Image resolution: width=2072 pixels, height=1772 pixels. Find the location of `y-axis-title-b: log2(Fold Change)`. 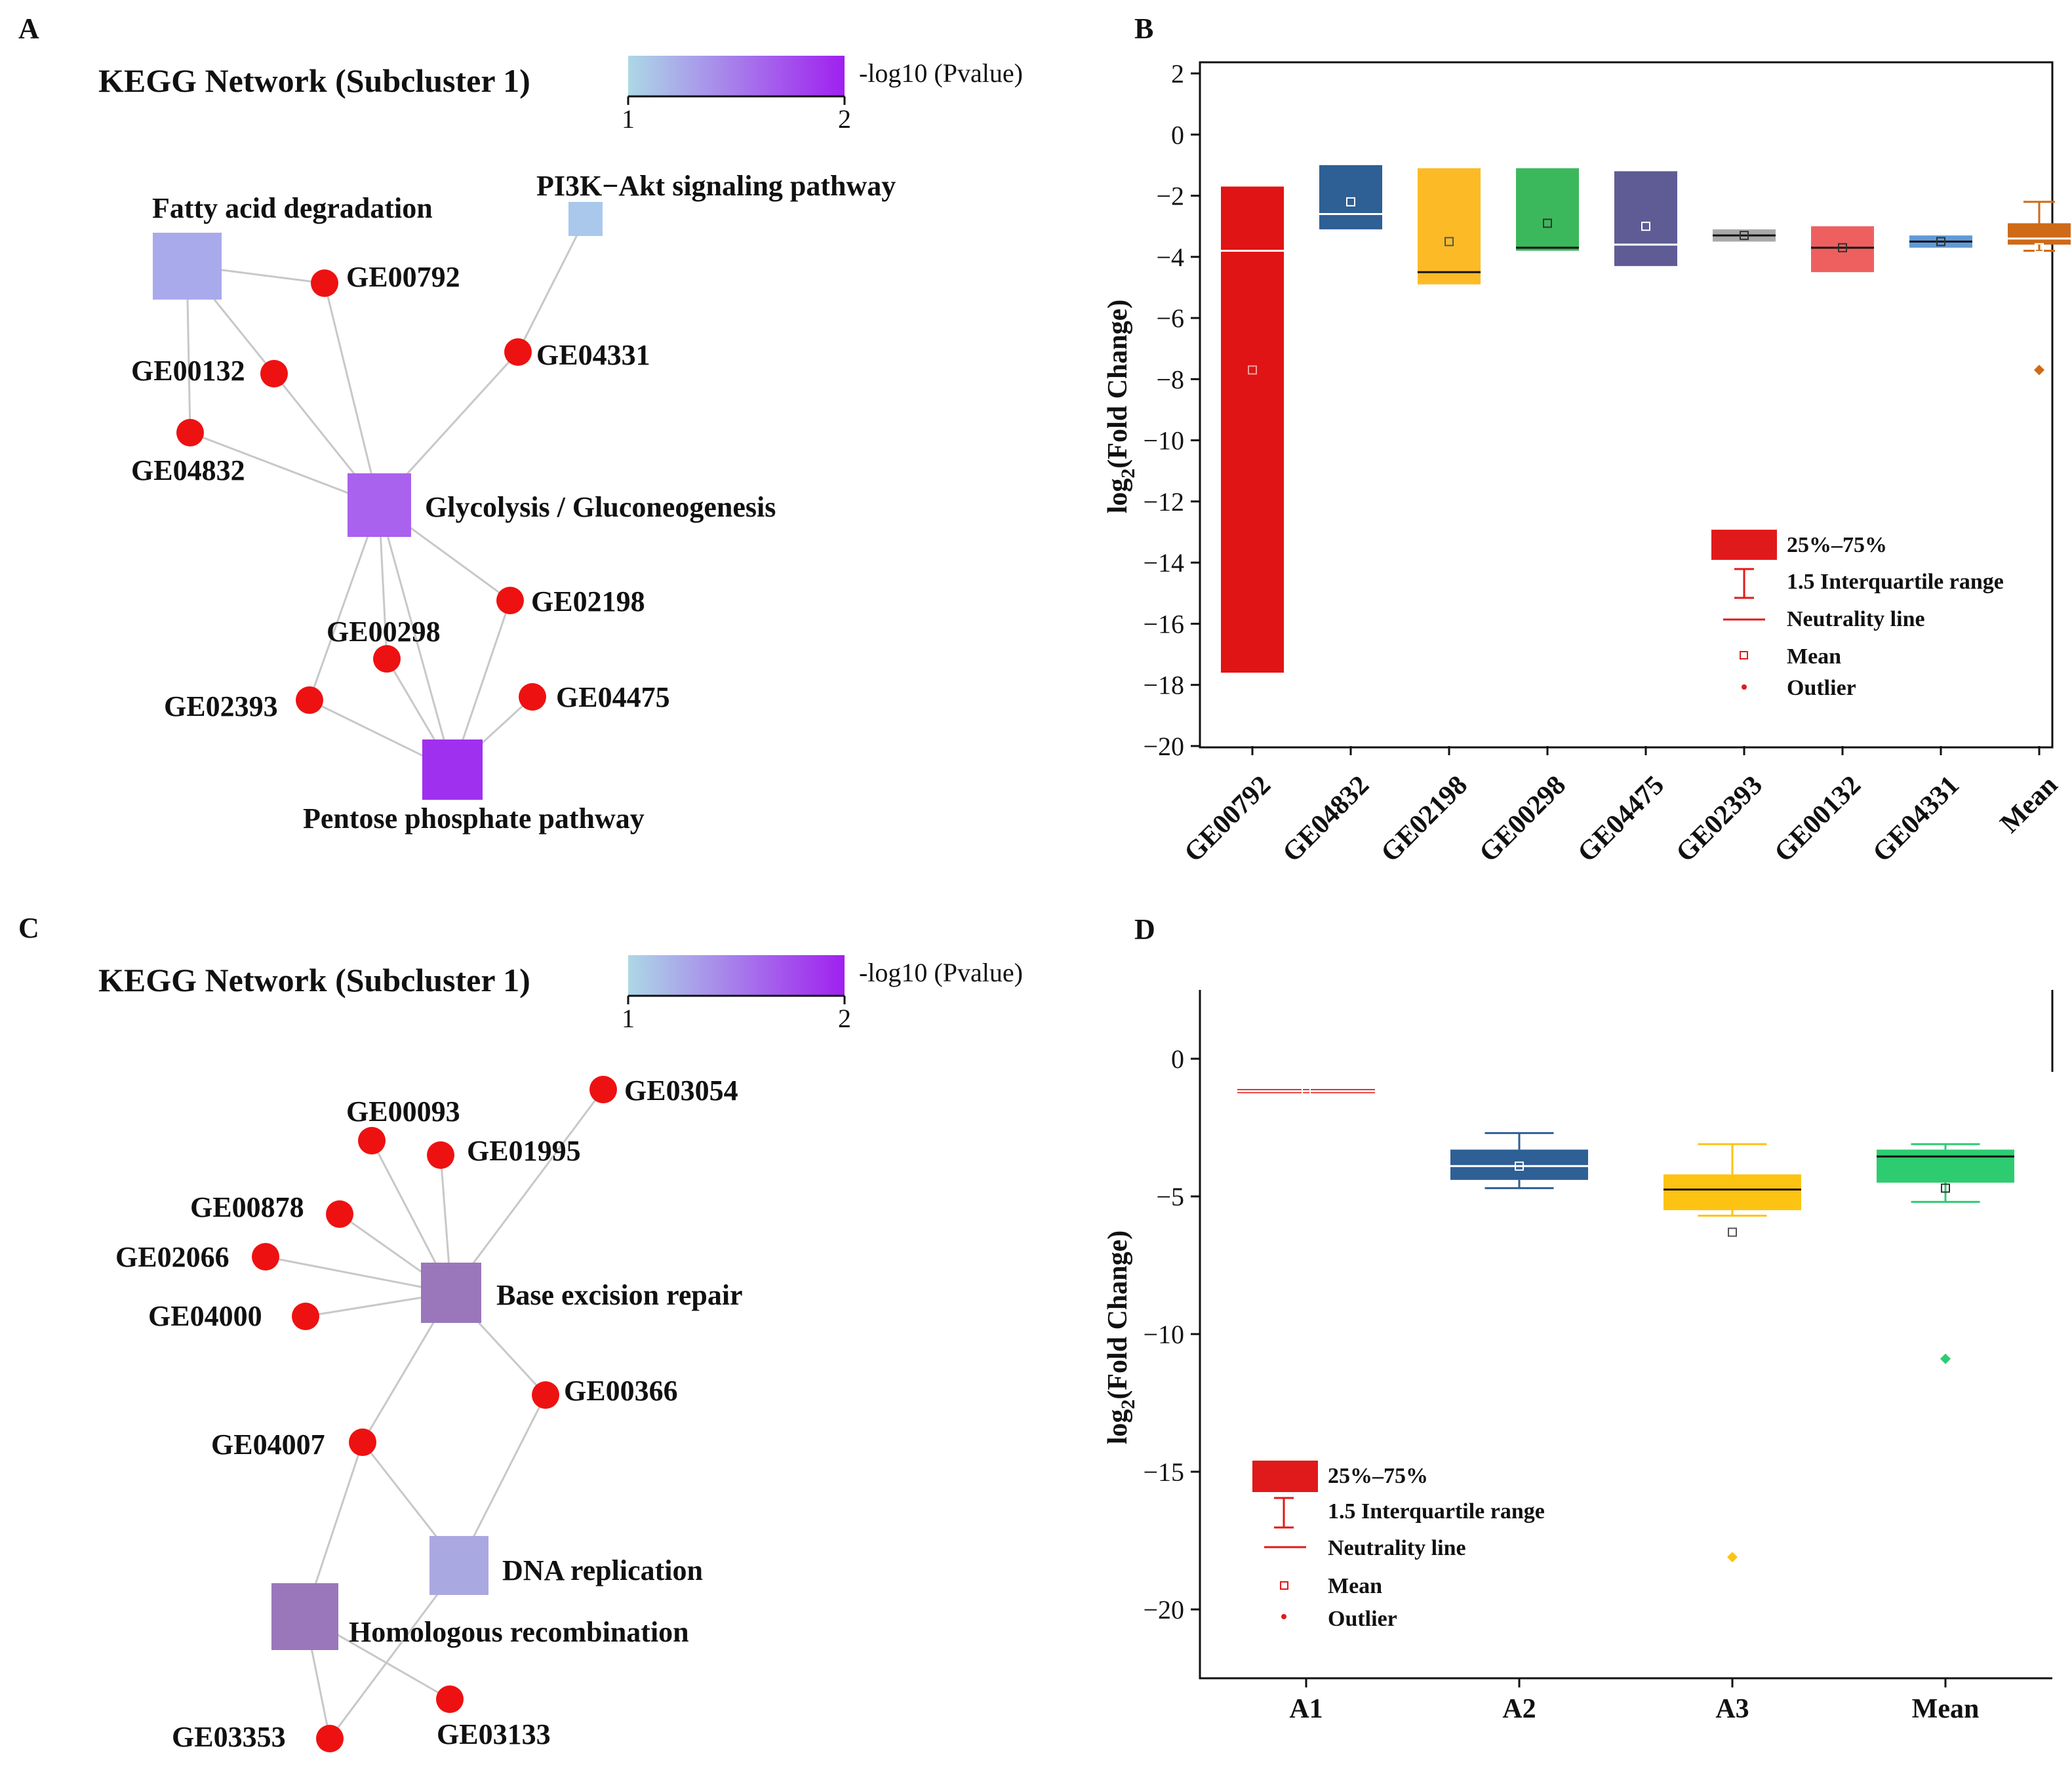

y-axis-title-b: log2(Fold Change) is located at coordinates (1121, 407).